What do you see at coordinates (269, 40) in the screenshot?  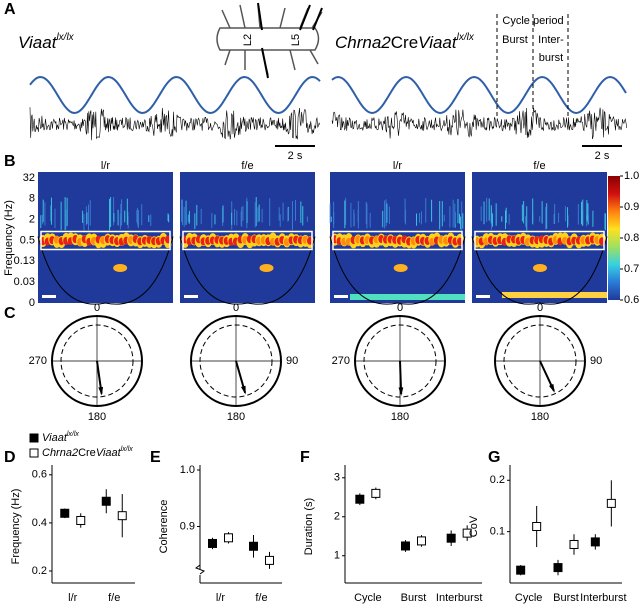 I see `spinal-cord-diagram` at bounding box center [269, 40].